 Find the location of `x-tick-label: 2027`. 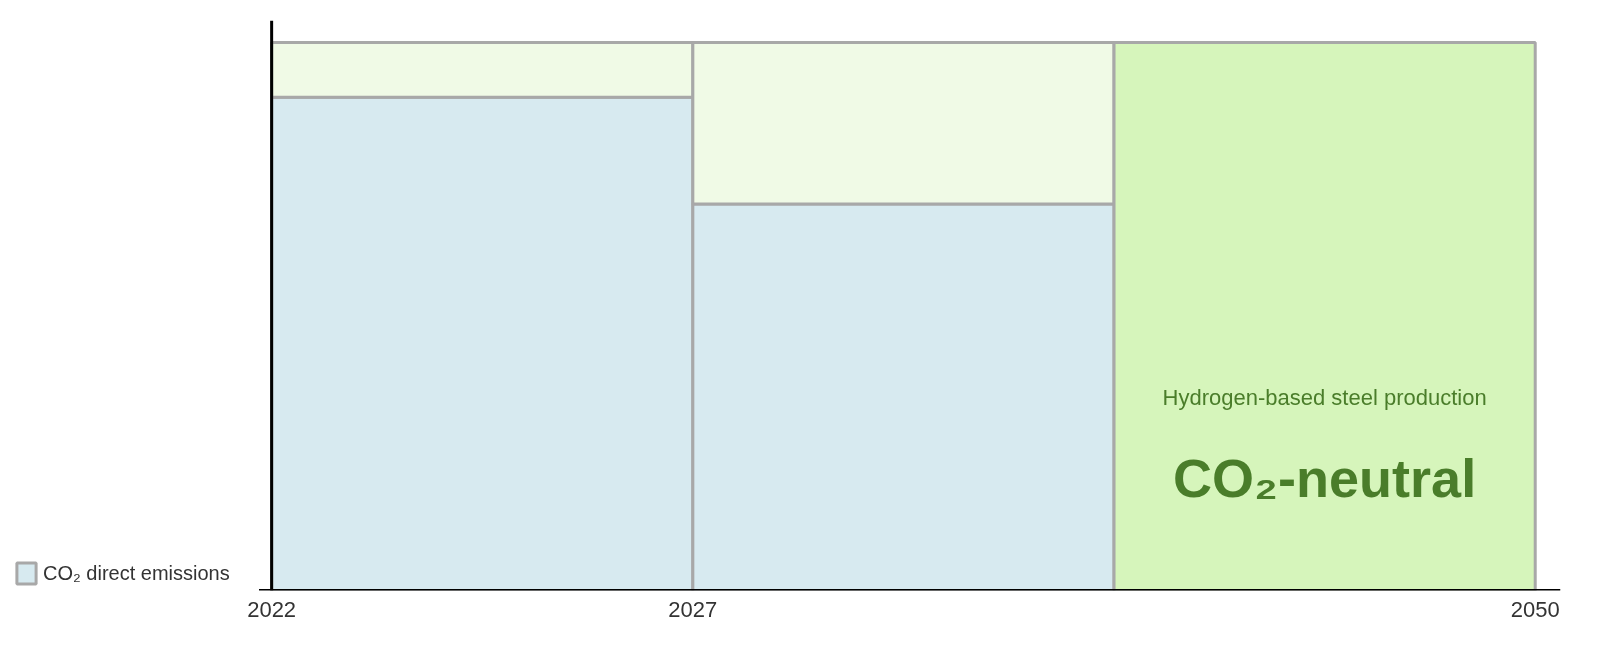

x-tick-label: 2027 is located at coordinates (693, 609).